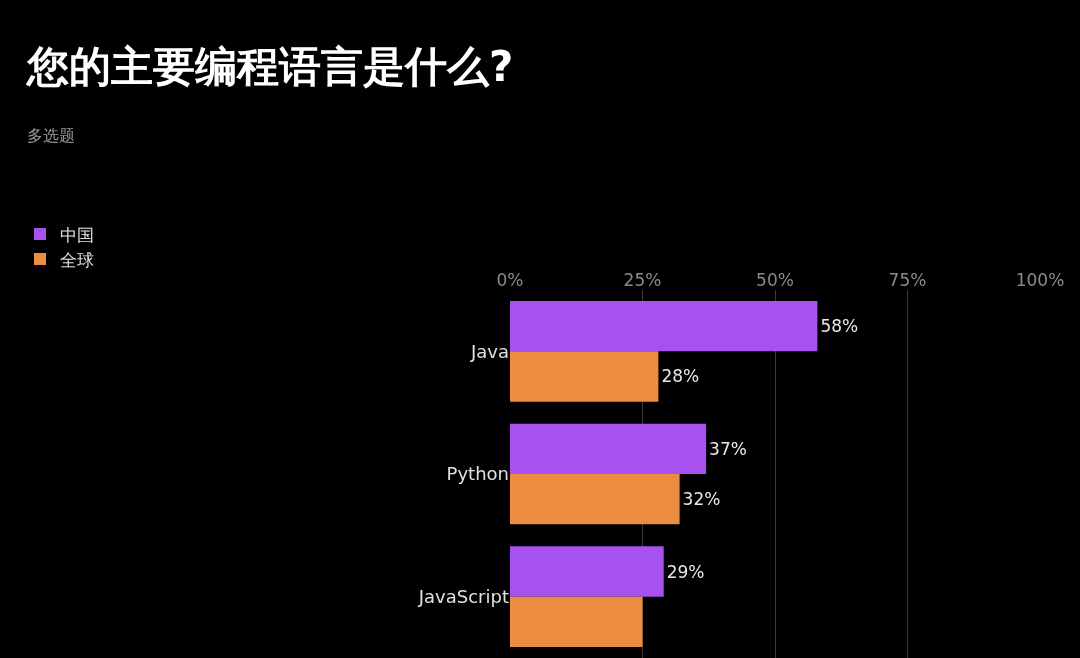  Describe the element at coordinates (701, 499) in the screenshot. I see `data-label: 32%` at that location.